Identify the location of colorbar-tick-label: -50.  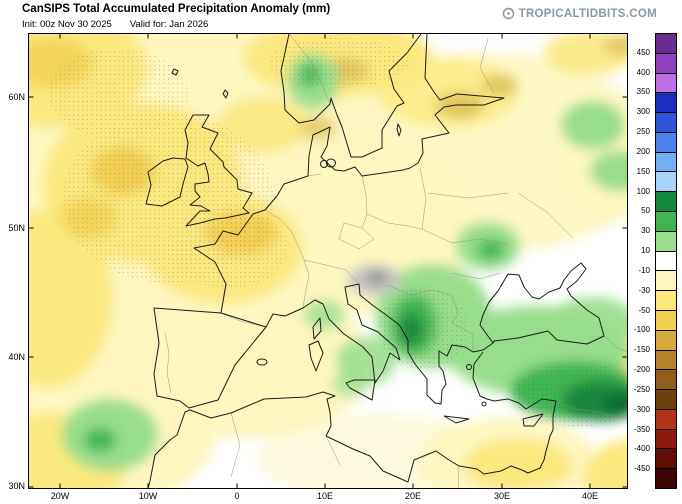
(644, 310).